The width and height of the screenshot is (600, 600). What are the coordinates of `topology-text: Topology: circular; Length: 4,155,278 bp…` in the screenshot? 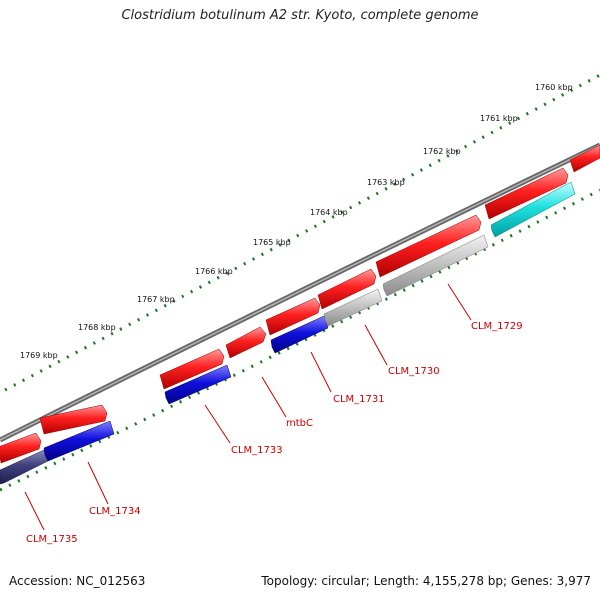 It's located at (426, 581).